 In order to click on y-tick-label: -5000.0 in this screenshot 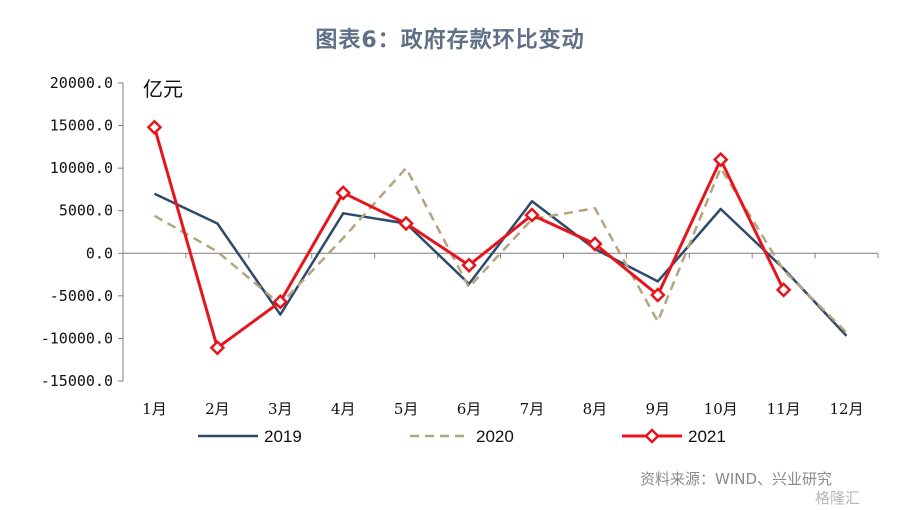, I will do `click(81, 296)`.